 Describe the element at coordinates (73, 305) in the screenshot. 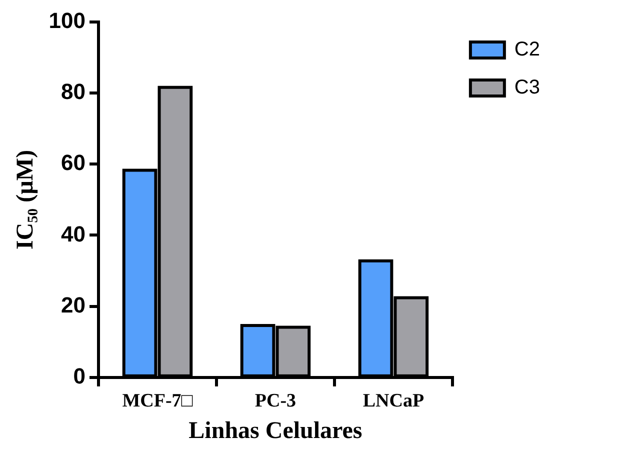

I see `y-tick-label: 20` at that location.